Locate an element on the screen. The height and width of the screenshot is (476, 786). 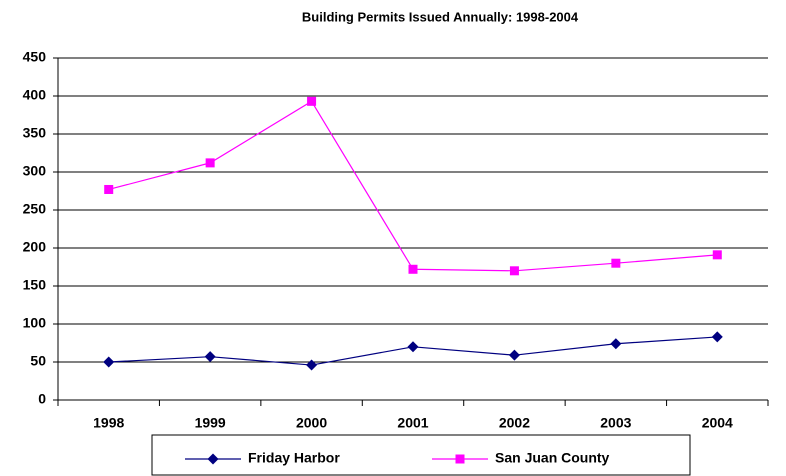
x-tick-label: 1998 is located at coordinates (108, 423).